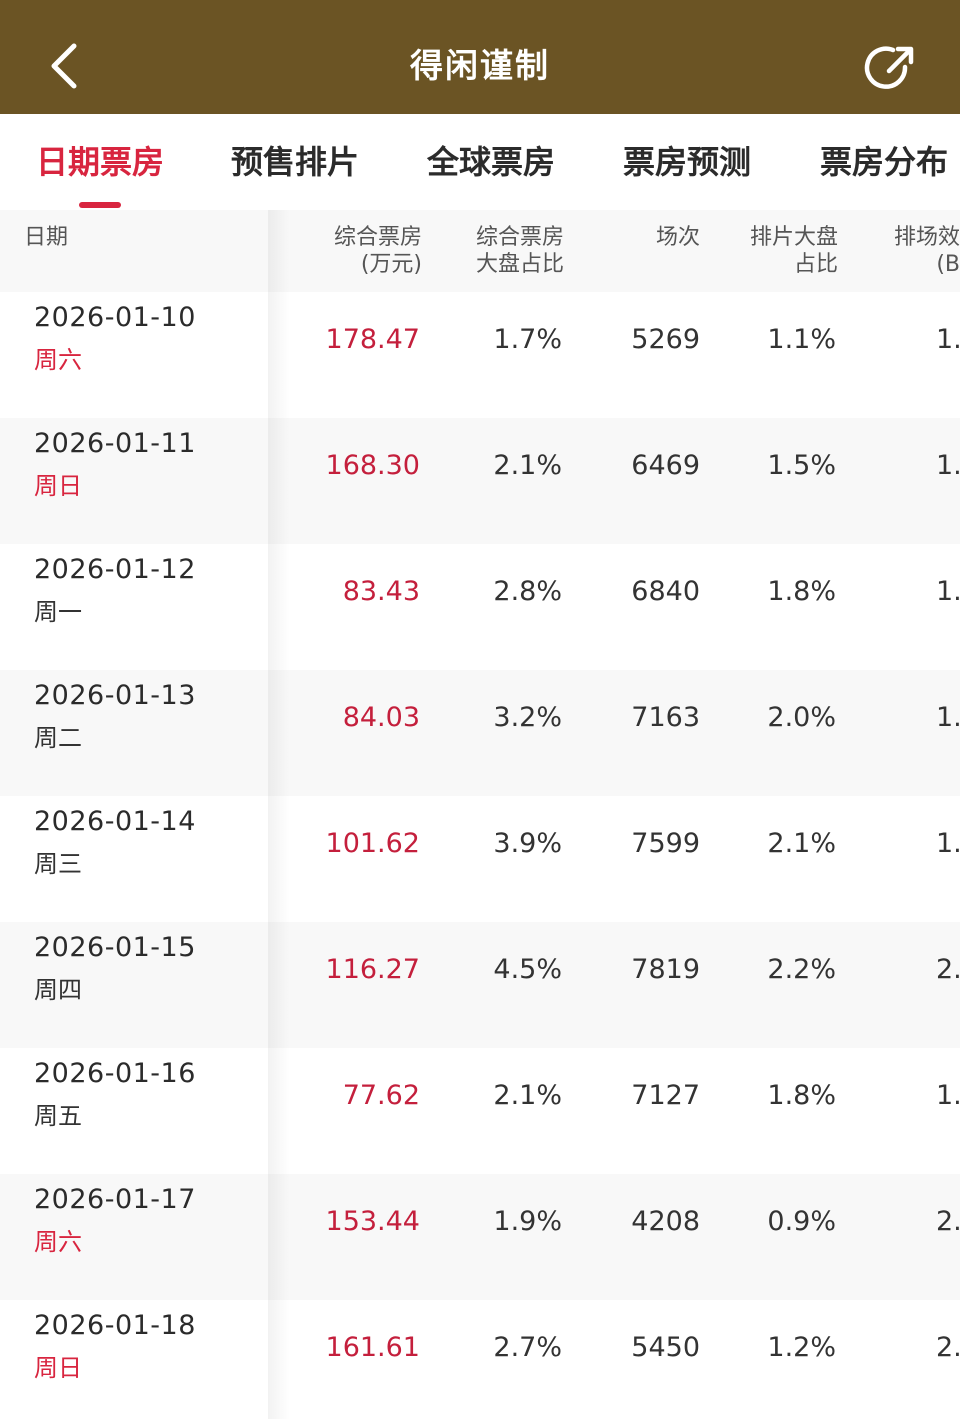 Image resolution: width=960 pixels, height=1419 pixels. I want to click on weekday-text: 周五, so click(58, 1116).